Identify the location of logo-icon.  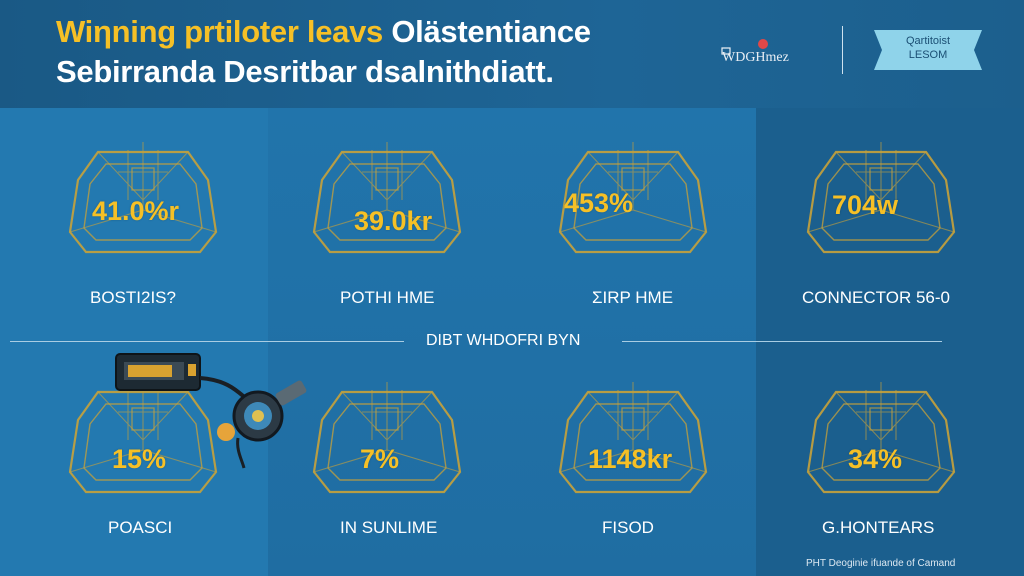
(726, 51).